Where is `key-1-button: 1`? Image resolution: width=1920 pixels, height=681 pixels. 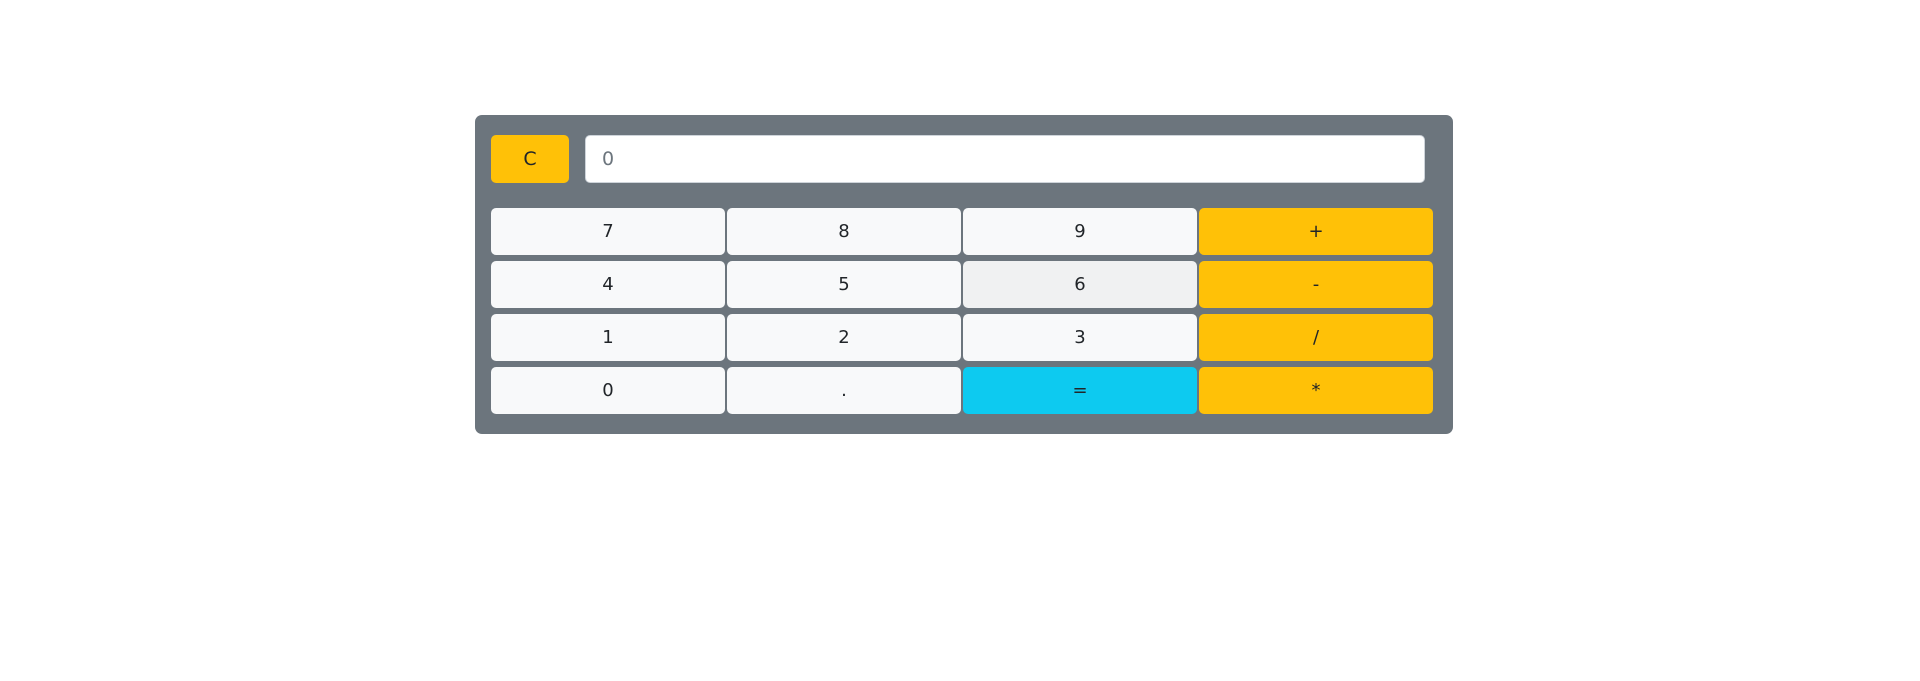
key-1-button: 1 is located at coordinates (608, 337).